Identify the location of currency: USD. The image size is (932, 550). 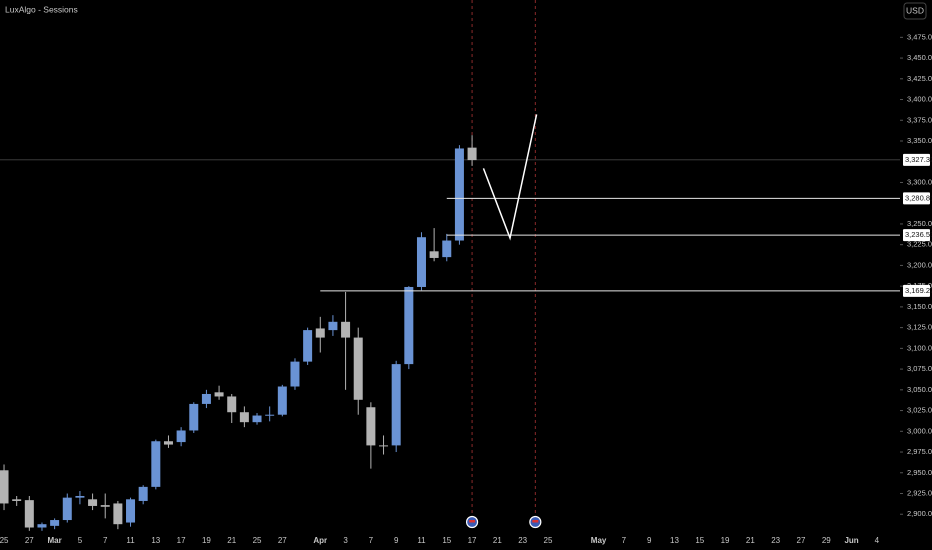
(915, 10).